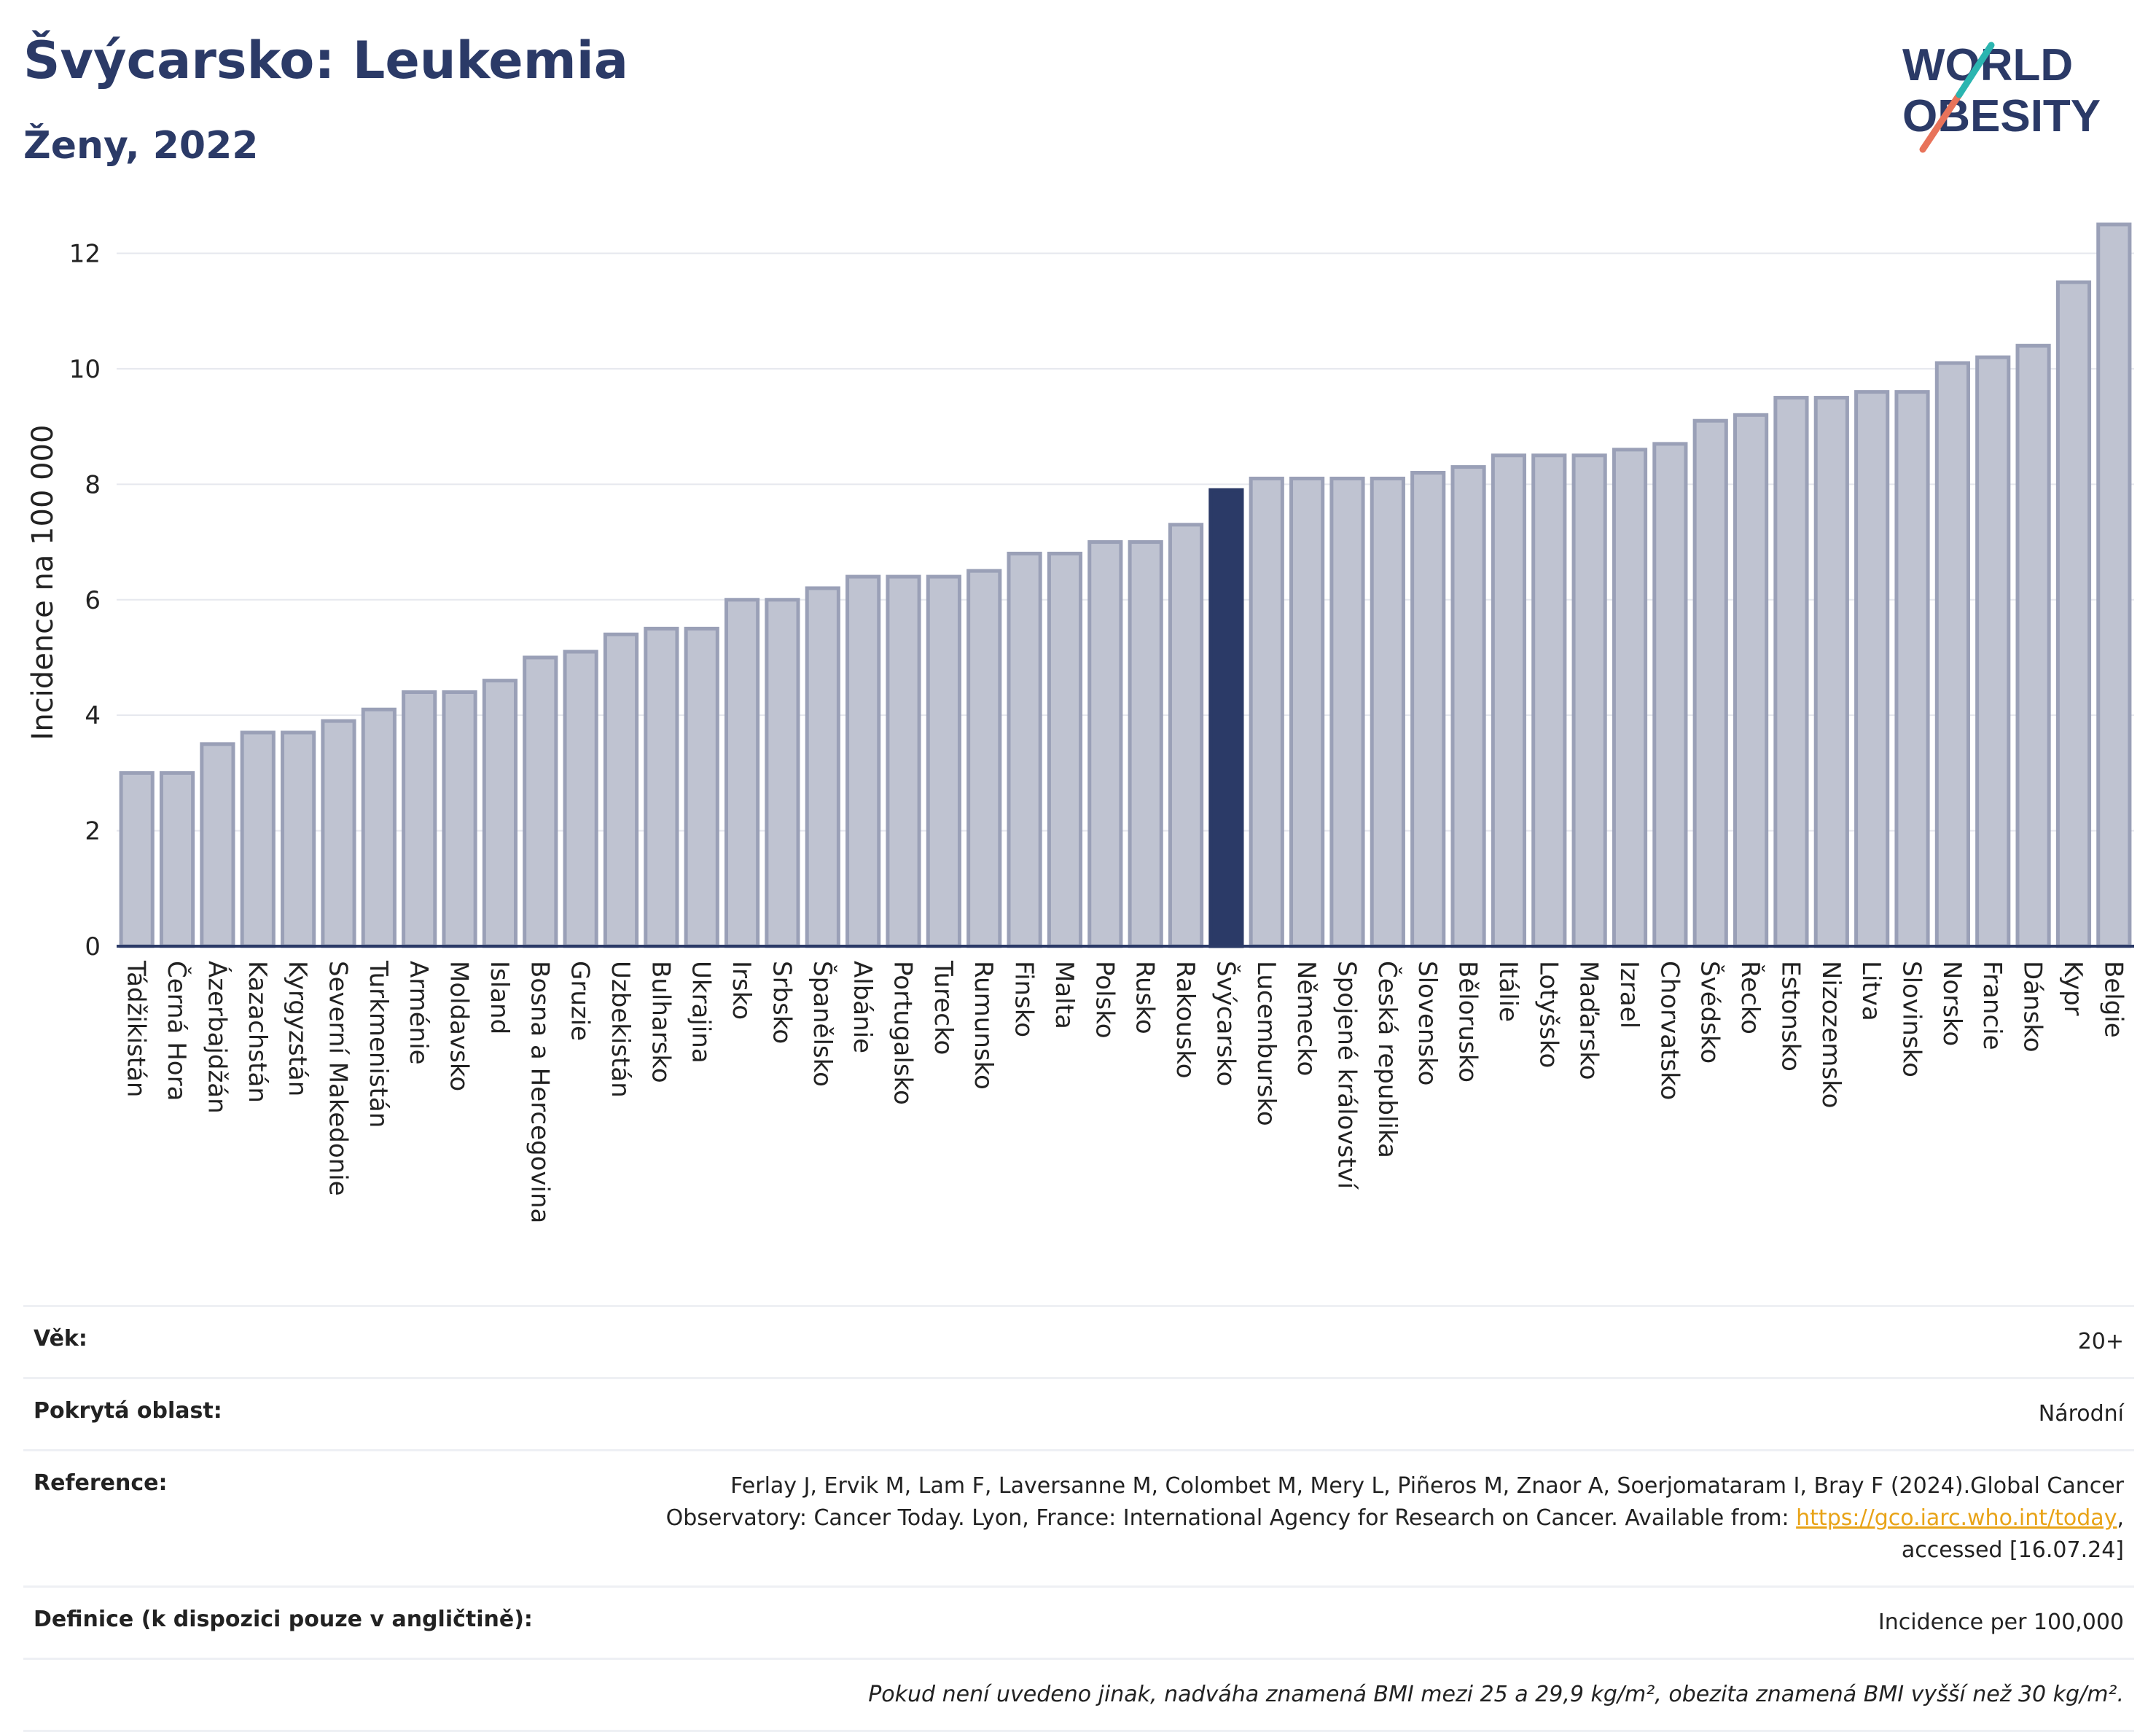 The image size is (2156, 1732). Describe the element at coordinates (863, 1007) in the screenshot. I see `x-tick-label: Albánie` at that location.